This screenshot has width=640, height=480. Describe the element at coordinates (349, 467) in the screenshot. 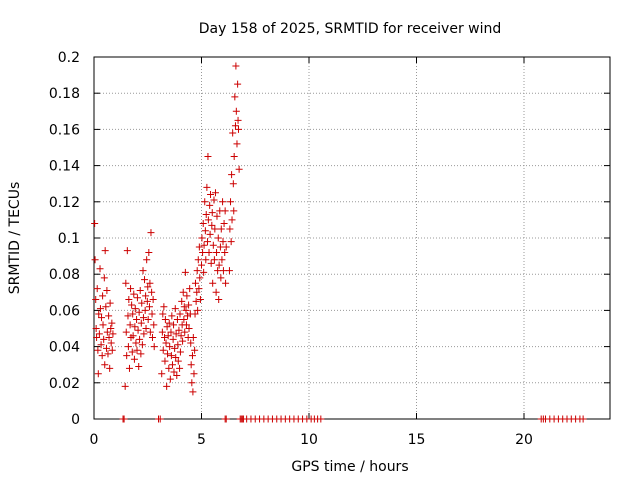

I see `x-axis-label: GPS time / hours` at that location.